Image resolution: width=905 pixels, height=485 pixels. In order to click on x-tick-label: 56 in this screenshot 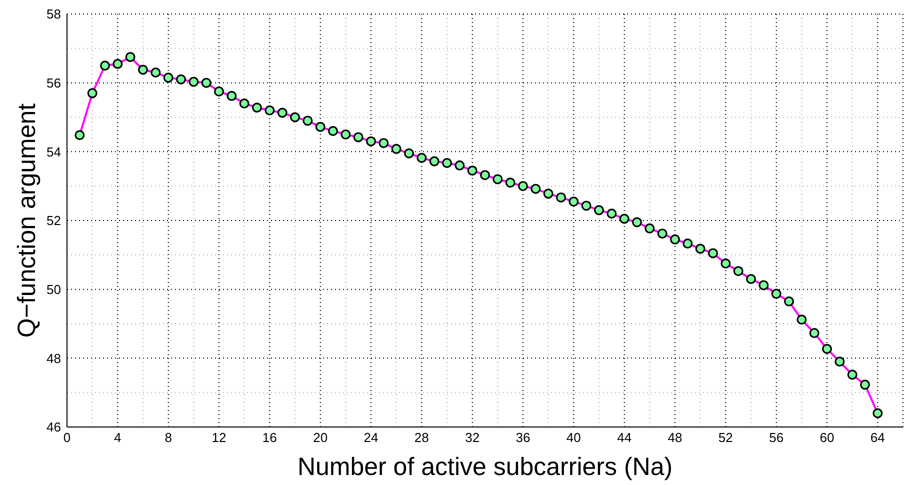, I will do `click(776, 438)`.